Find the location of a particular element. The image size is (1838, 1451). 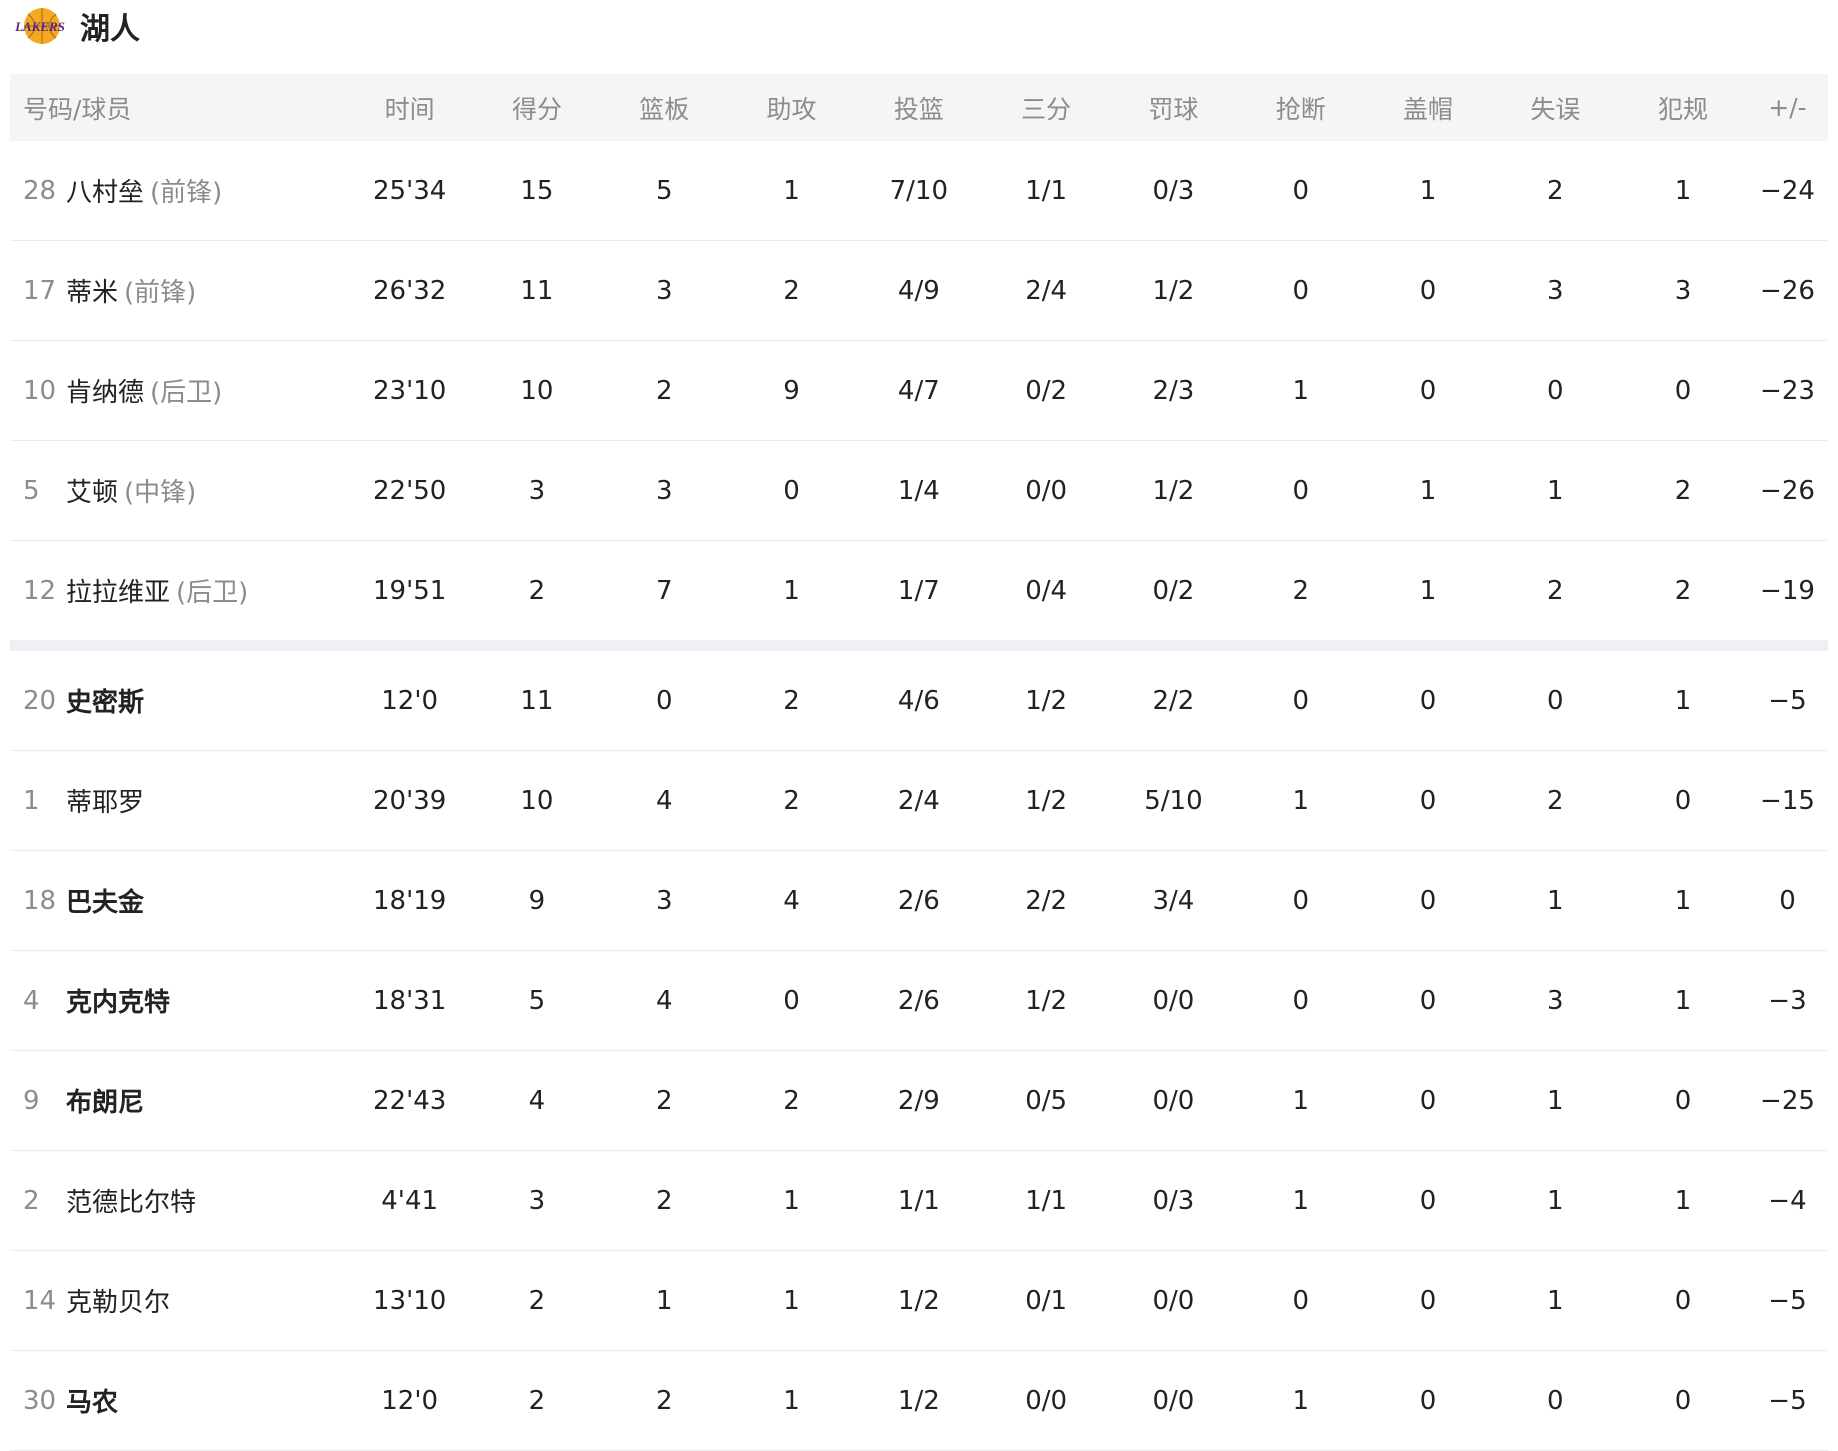

column-header: 得分 is located at coordinates (536, 109).